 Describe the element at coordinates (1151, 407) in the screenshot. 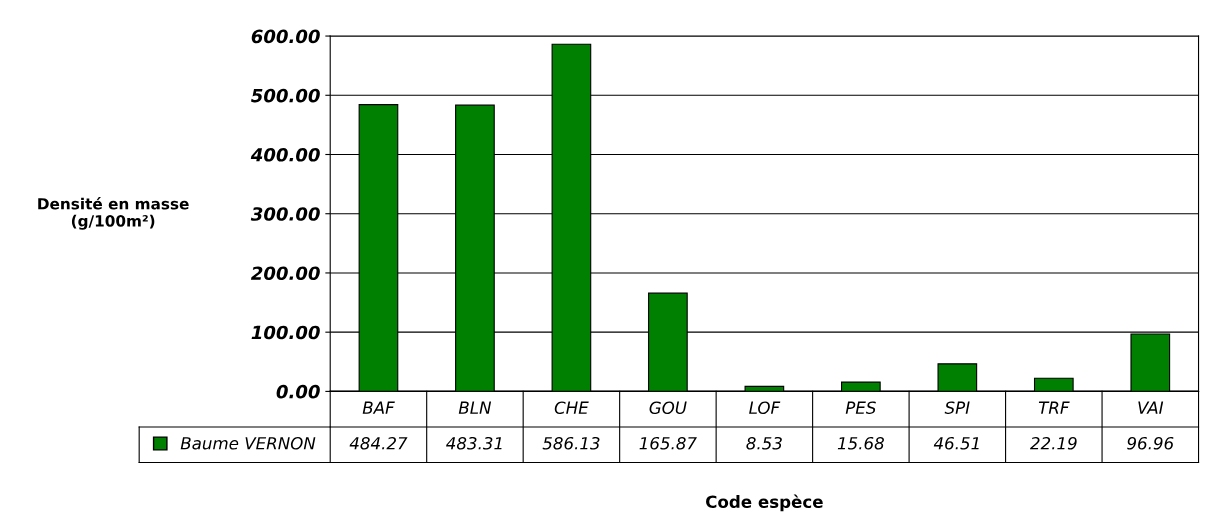

I see `x-tick-label: VAI` at that location.